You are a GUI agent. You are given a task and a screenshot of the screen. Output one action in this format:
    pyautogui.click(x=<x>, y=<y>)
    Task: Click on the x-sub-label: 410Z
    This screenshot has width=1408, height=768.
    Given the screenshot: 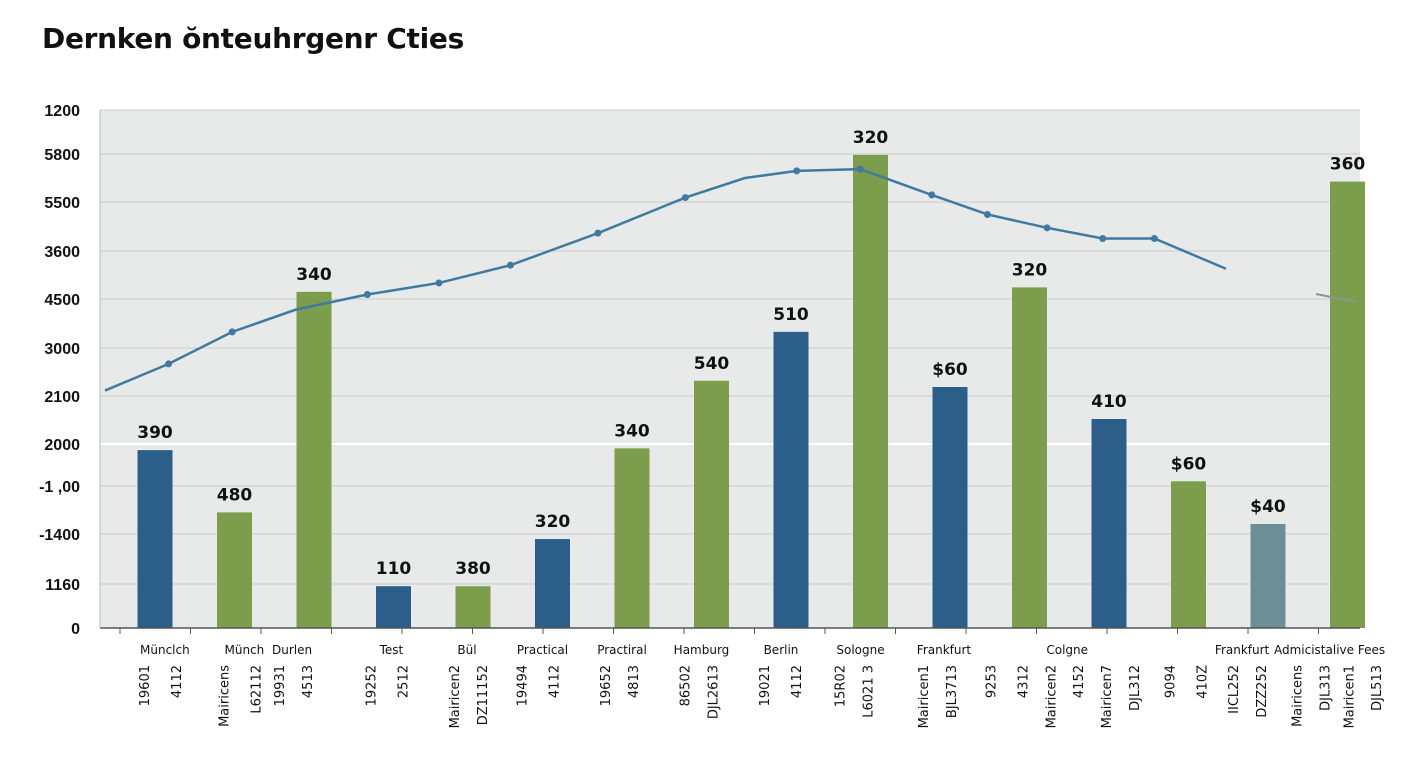 What is the action you would take?
    pyautogui.click(x=1202, y=682)
    